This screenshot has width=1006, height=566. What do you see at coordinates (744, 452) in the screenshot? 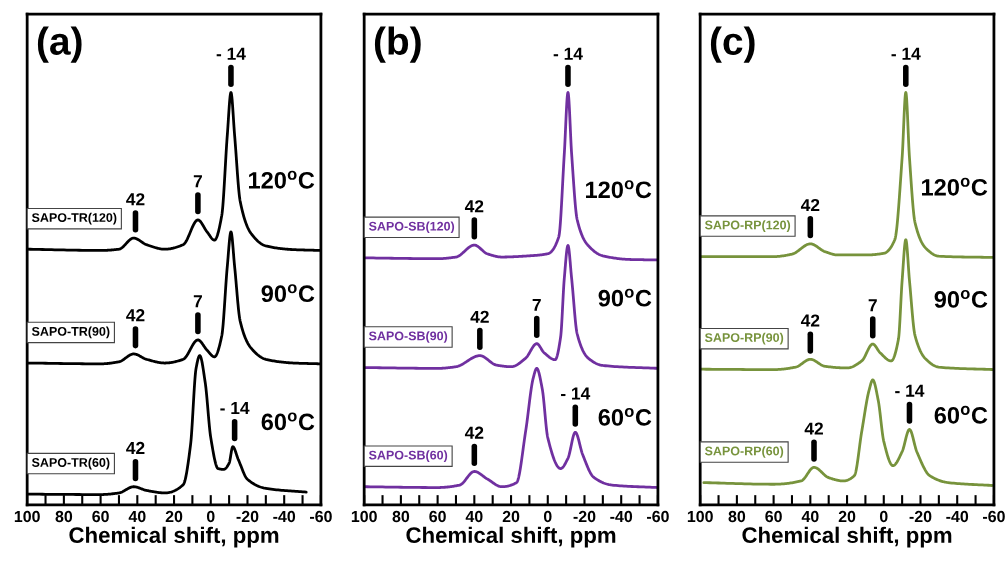
I see `series-label: SAPO-RP(60)` at bounding box center [744, 452].